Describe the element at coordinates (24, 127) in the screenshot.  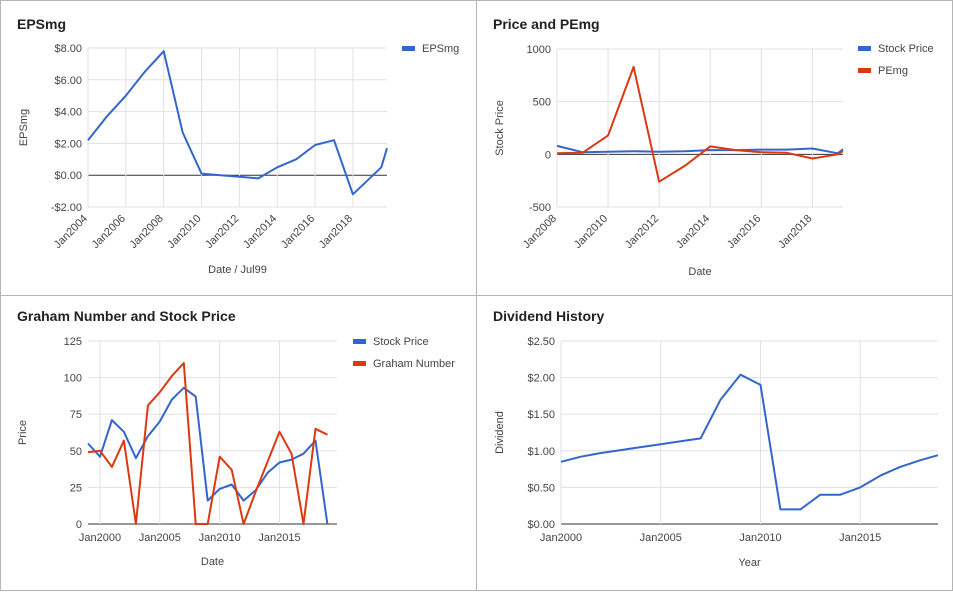
I see `y-axis-label: EPSmg` at that location.